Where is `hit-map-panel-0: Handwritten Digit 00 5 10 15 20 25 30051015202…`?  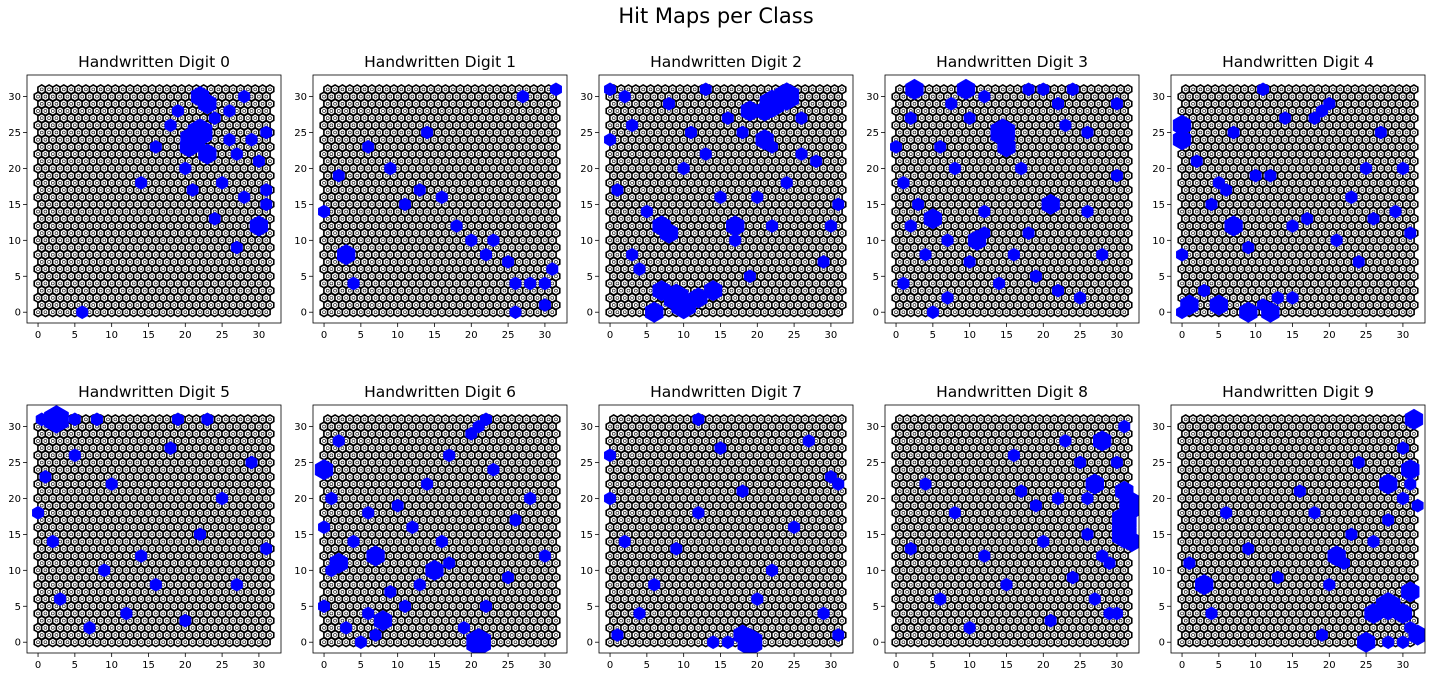
hit-map-panel-0: Handwritten Digit 00 5 10 15 20 25 30051015202… is located at coordinates (145, 197).